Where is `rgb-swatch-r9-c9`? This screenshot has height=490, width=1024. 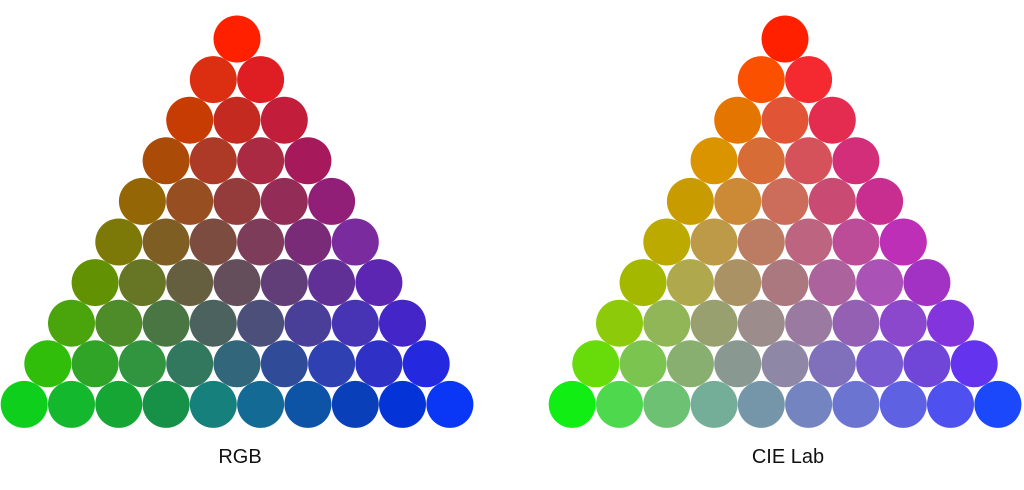
rgb-swatch-r9-c9 is located at coordinates (450, 404).